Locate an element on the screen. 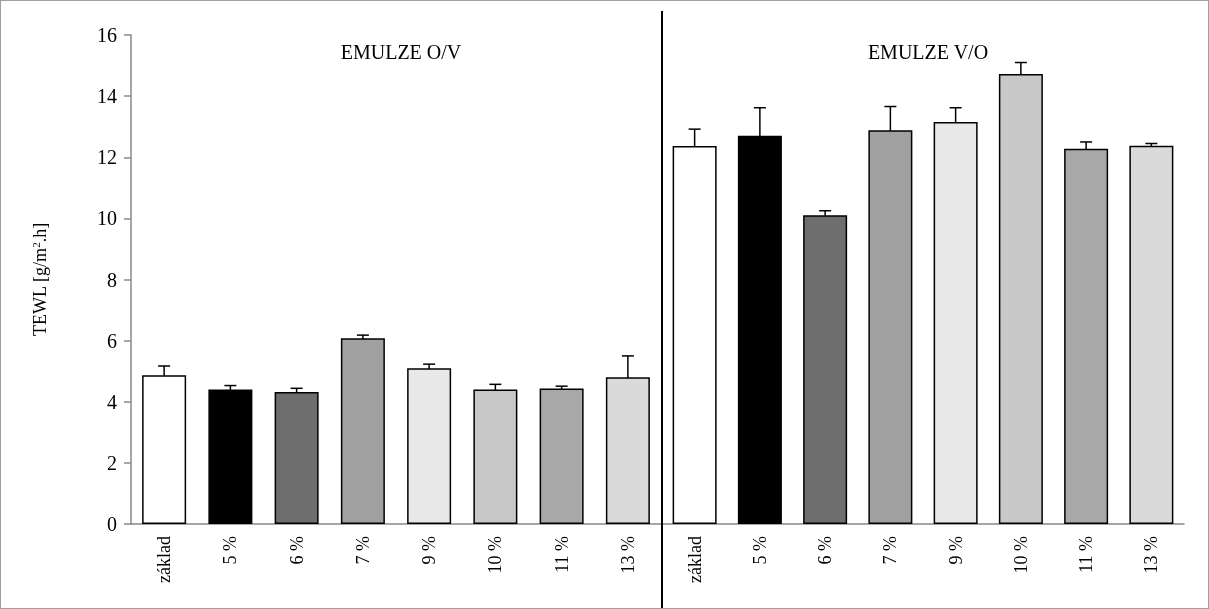 This screenshot has width=1209, height=609. chart-title: EMULZE V/O is located at coordinates (928, 52).